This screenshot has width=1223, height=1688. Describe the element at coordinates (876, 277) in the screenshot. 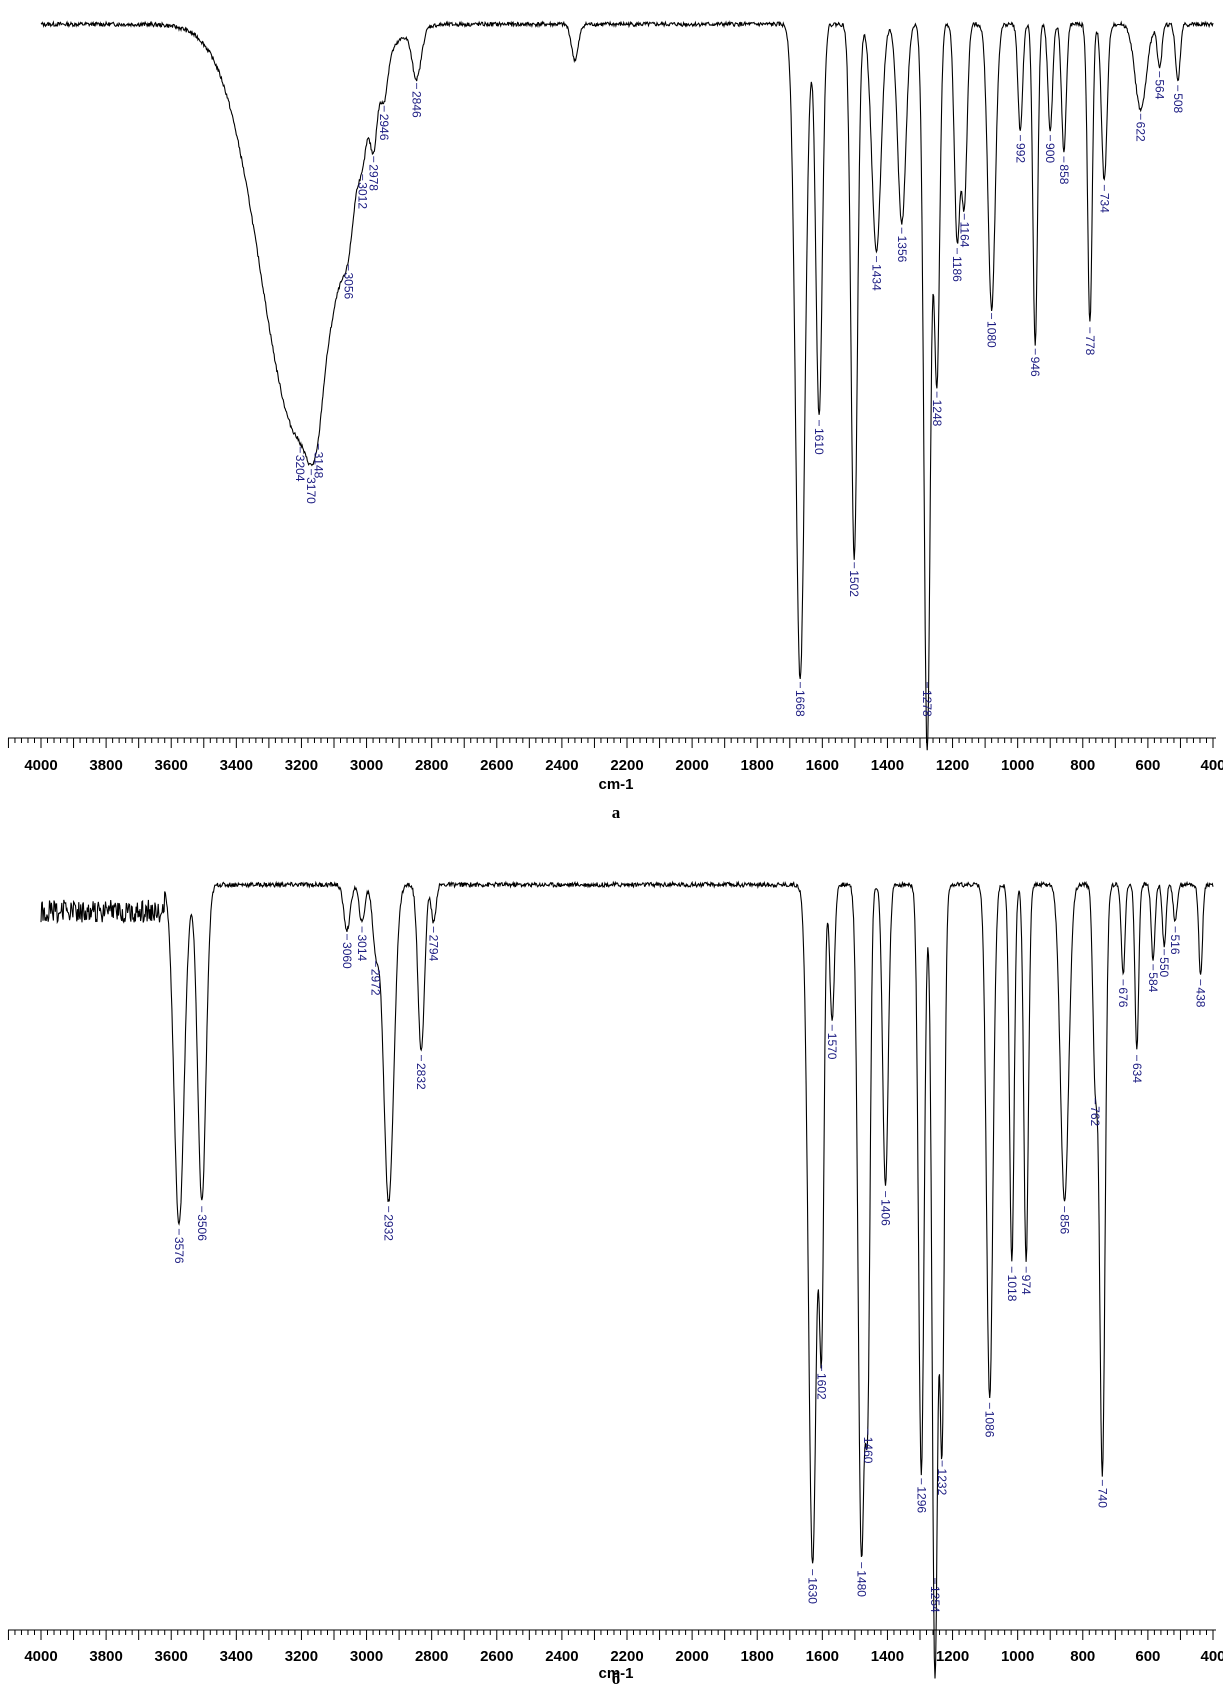

I see `peak-label-text: 1434` at that location.